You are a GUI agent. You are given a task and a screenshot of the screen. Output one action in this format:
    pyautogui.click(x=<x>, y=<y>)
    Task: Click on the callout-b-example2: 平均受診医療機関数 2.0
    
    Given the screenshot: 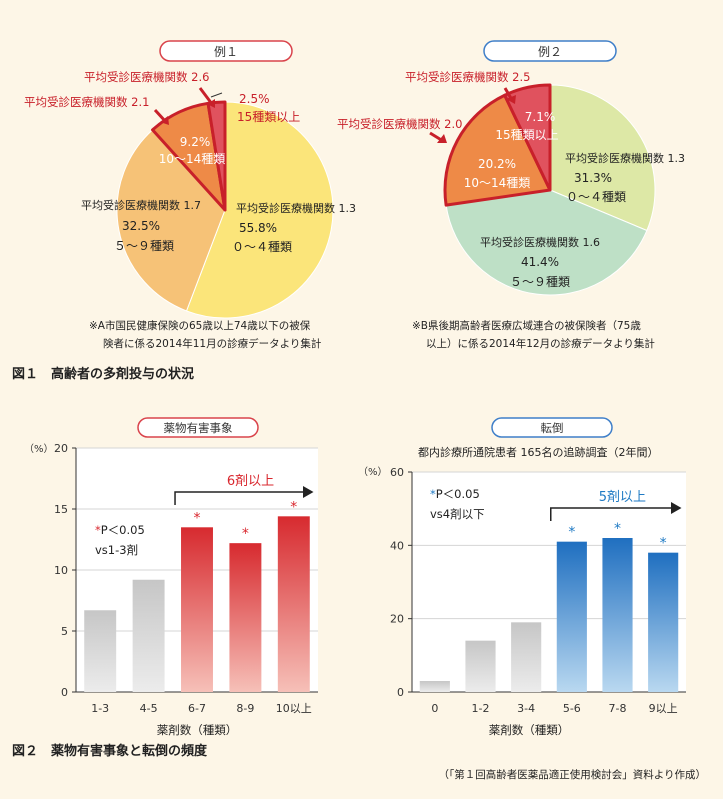 What is the action you would take?
    pyautogui.click(x=399, y=124)
    